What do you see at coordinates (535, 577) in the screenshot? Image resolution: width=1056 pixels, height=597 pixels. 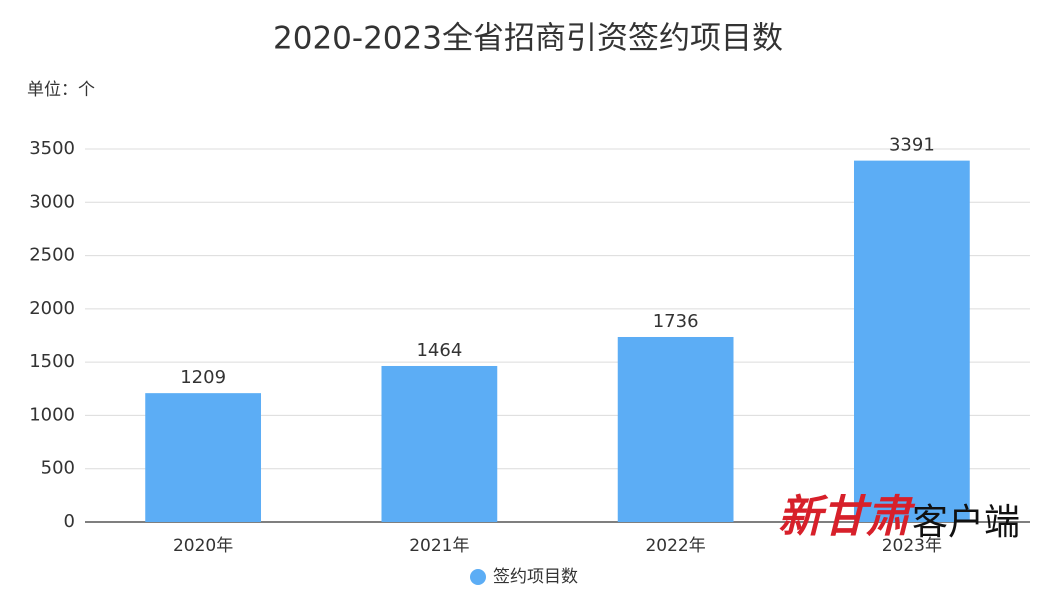 I see `legend-label: 签约项目数` at bounding box center [535, 577].